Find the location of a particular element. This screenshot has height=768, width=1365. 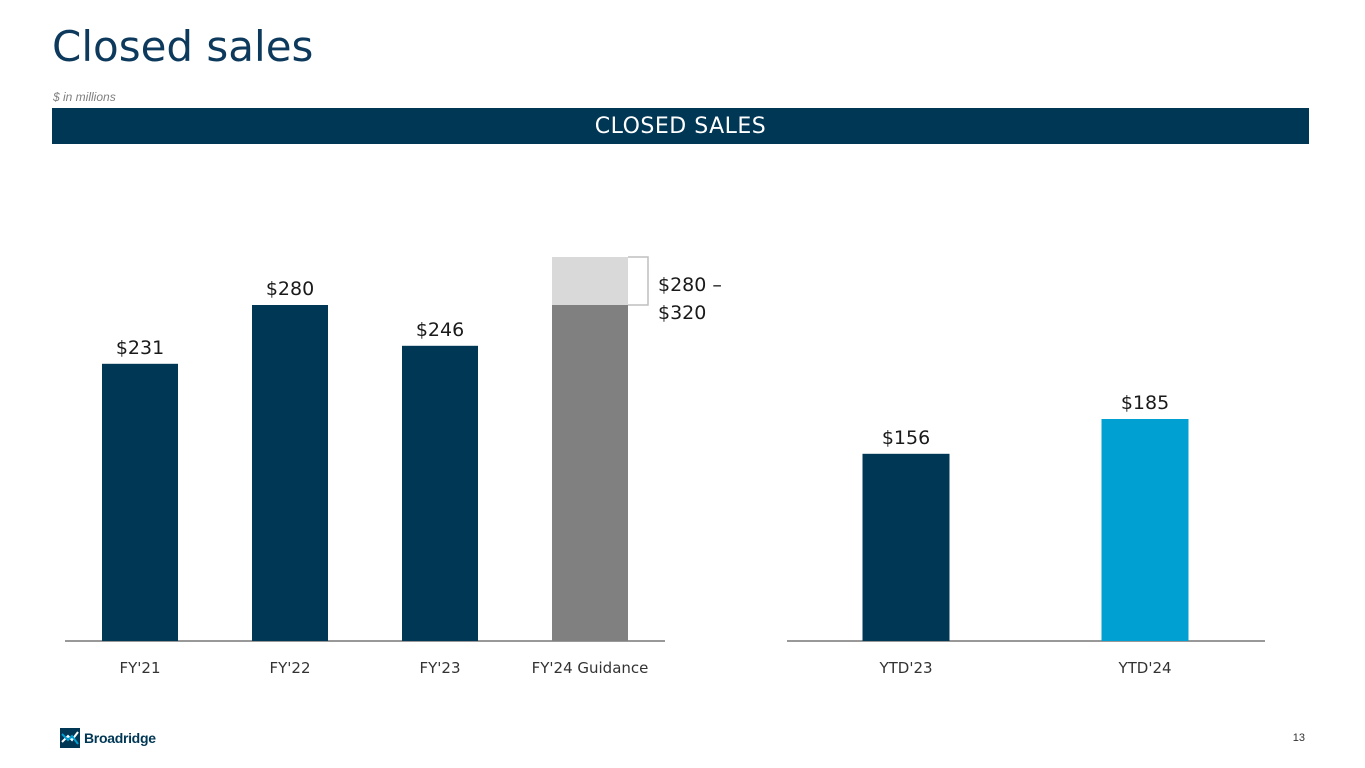

page-title: Closed sales is located at coordinates (183, 46).